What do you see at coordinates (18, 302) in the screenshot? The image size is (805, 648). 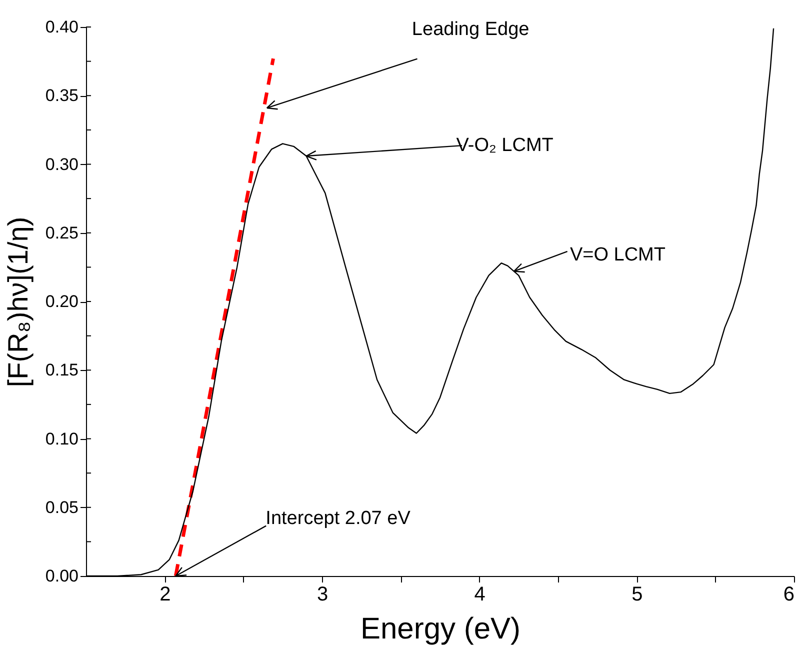 I see `y-axis-title: [F(R₈)hν](1/η)` at bounding box center [18, 302].